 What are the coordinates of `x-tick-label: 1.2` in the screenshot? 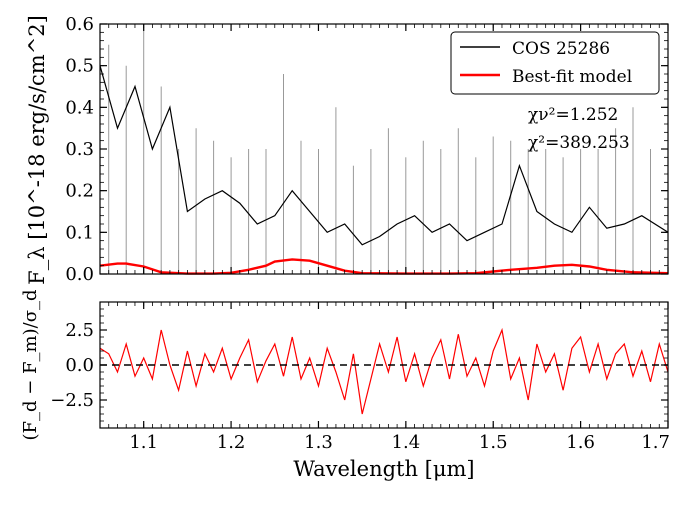 It's located at (231, 442).